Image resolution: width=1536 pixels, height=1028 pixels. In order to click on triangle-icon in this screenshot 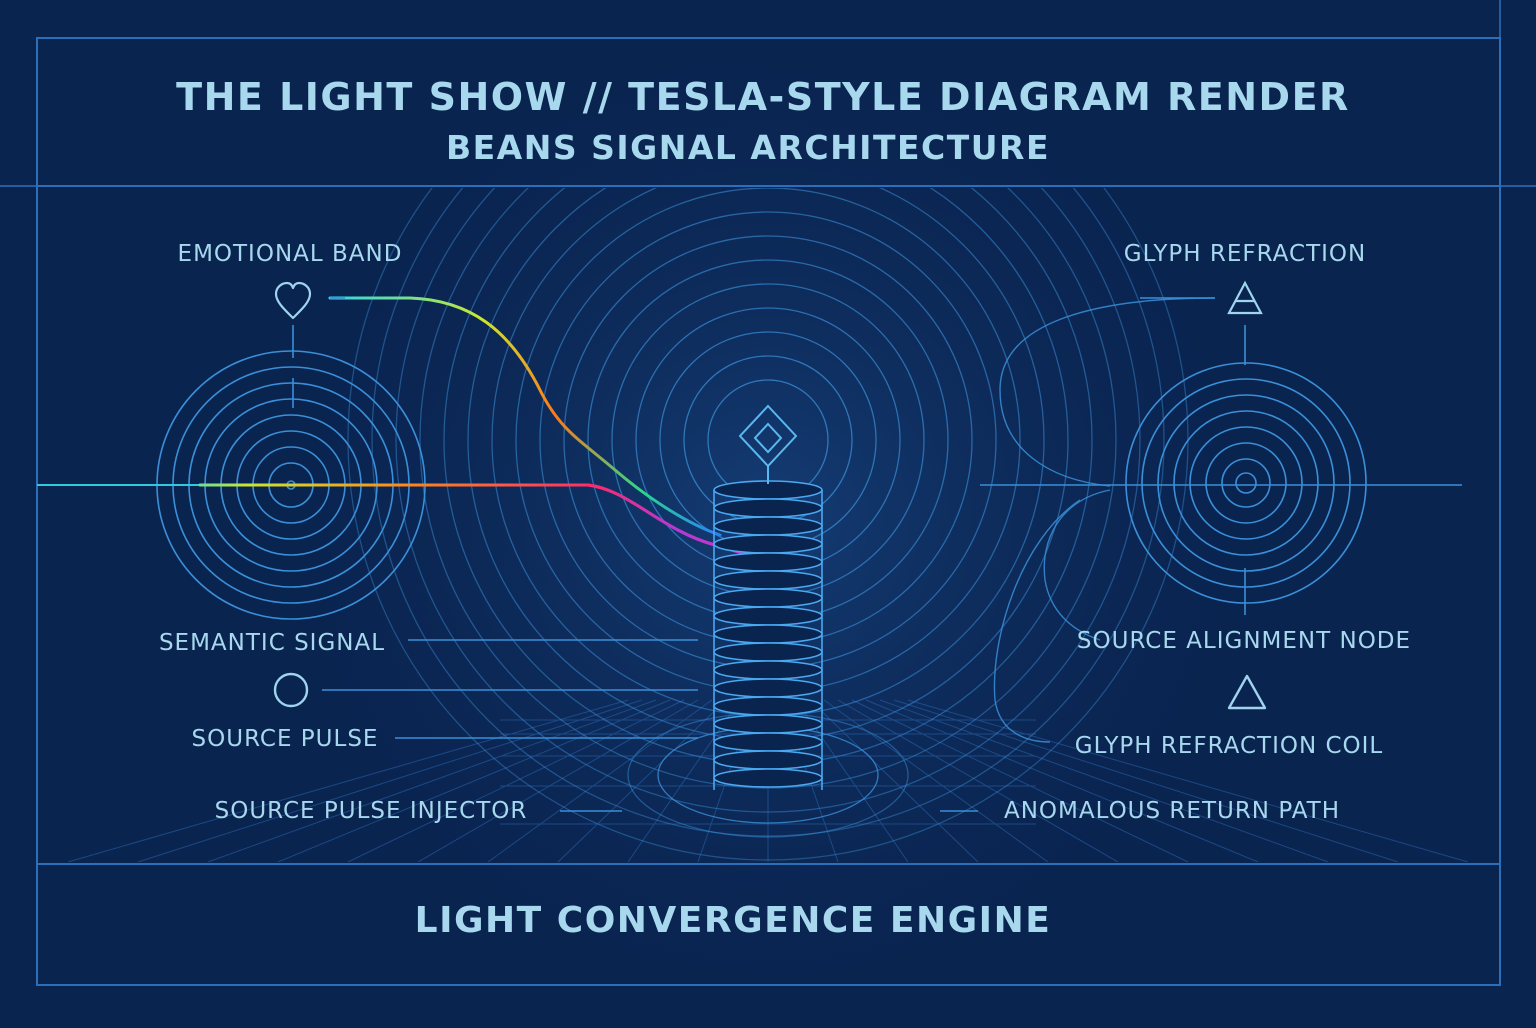, I will do `click(1245, 297)`.